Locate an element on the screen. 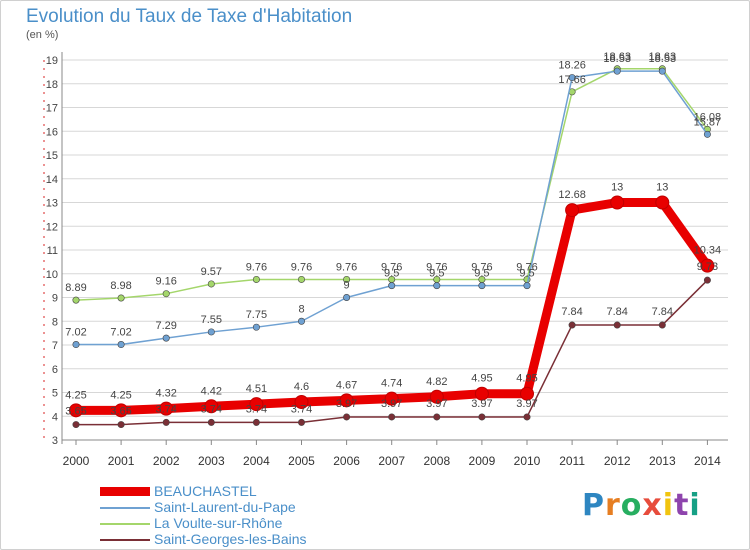 The image size is (750, 550). data-label: 9 is located at coordinates (347, 286).